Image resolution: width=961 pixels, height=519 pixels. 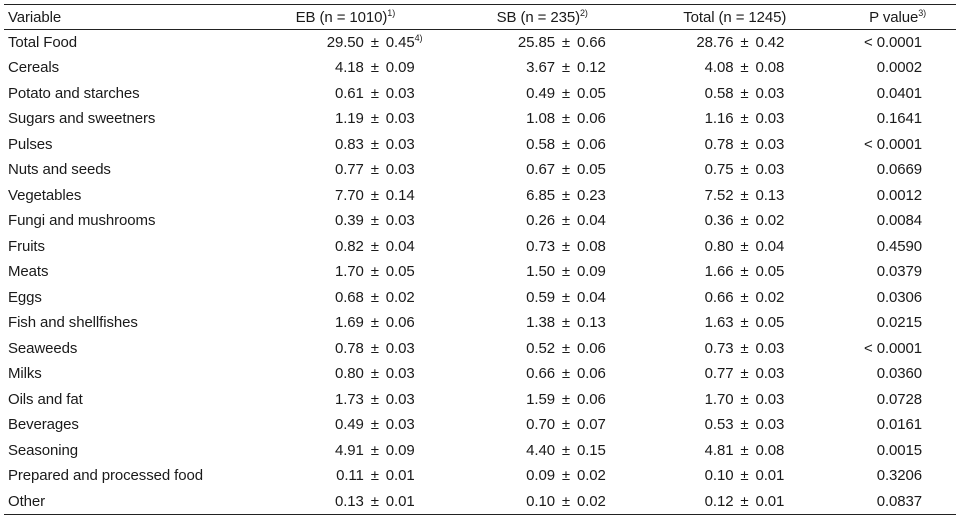 I want to click on eb-mean-se: 0.83 ±0.03, so click(x=363, y=144).